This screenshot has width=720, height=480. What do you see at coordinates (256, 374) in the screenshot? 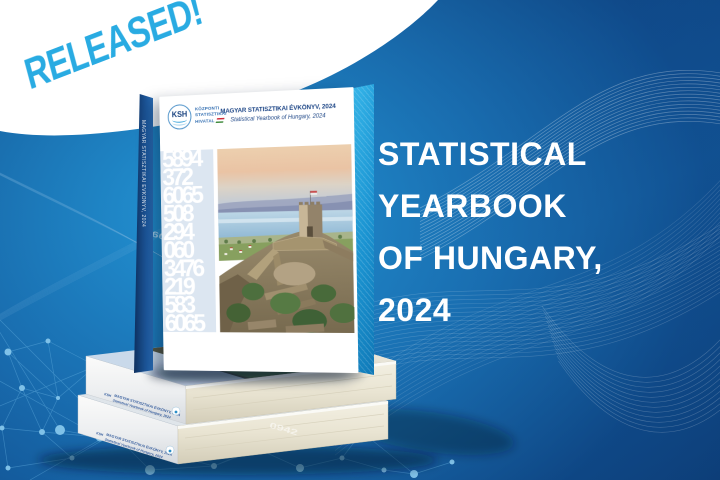
I see `standing-book-shadow` at bounding box center [256, 374].